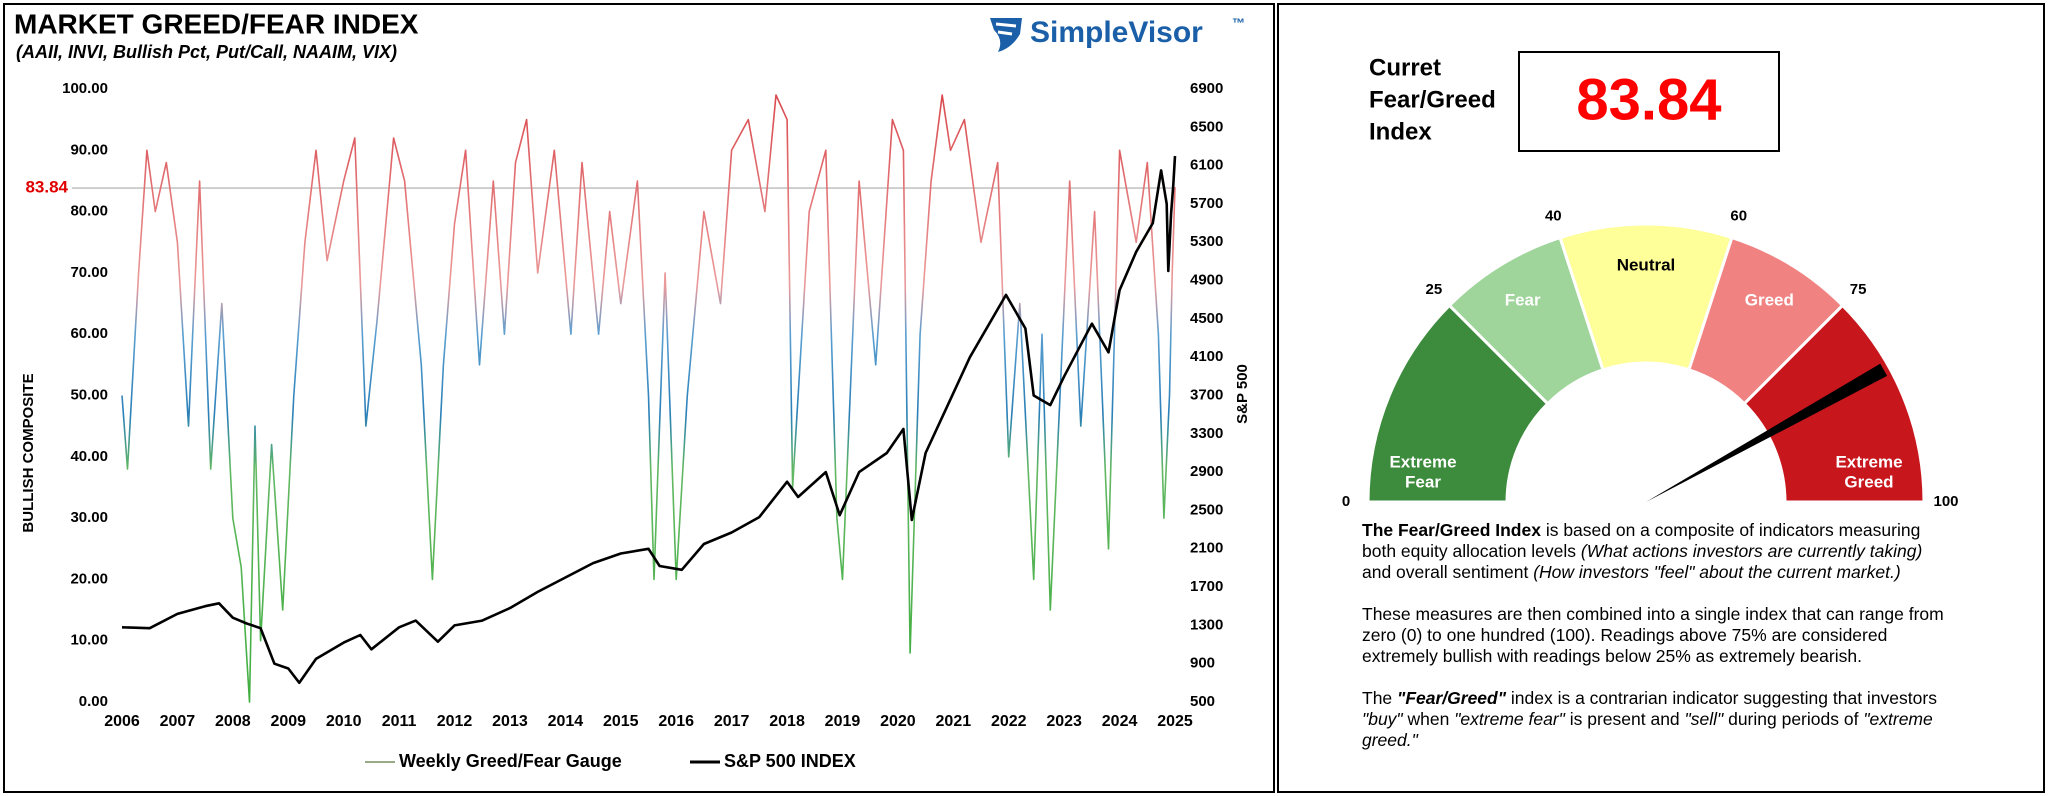 The height and width of the screenshot is (796, 2048). Describe the element at coordinates (178, 721) in the screenshot. I see `x-tick-label: 2007` at that location.